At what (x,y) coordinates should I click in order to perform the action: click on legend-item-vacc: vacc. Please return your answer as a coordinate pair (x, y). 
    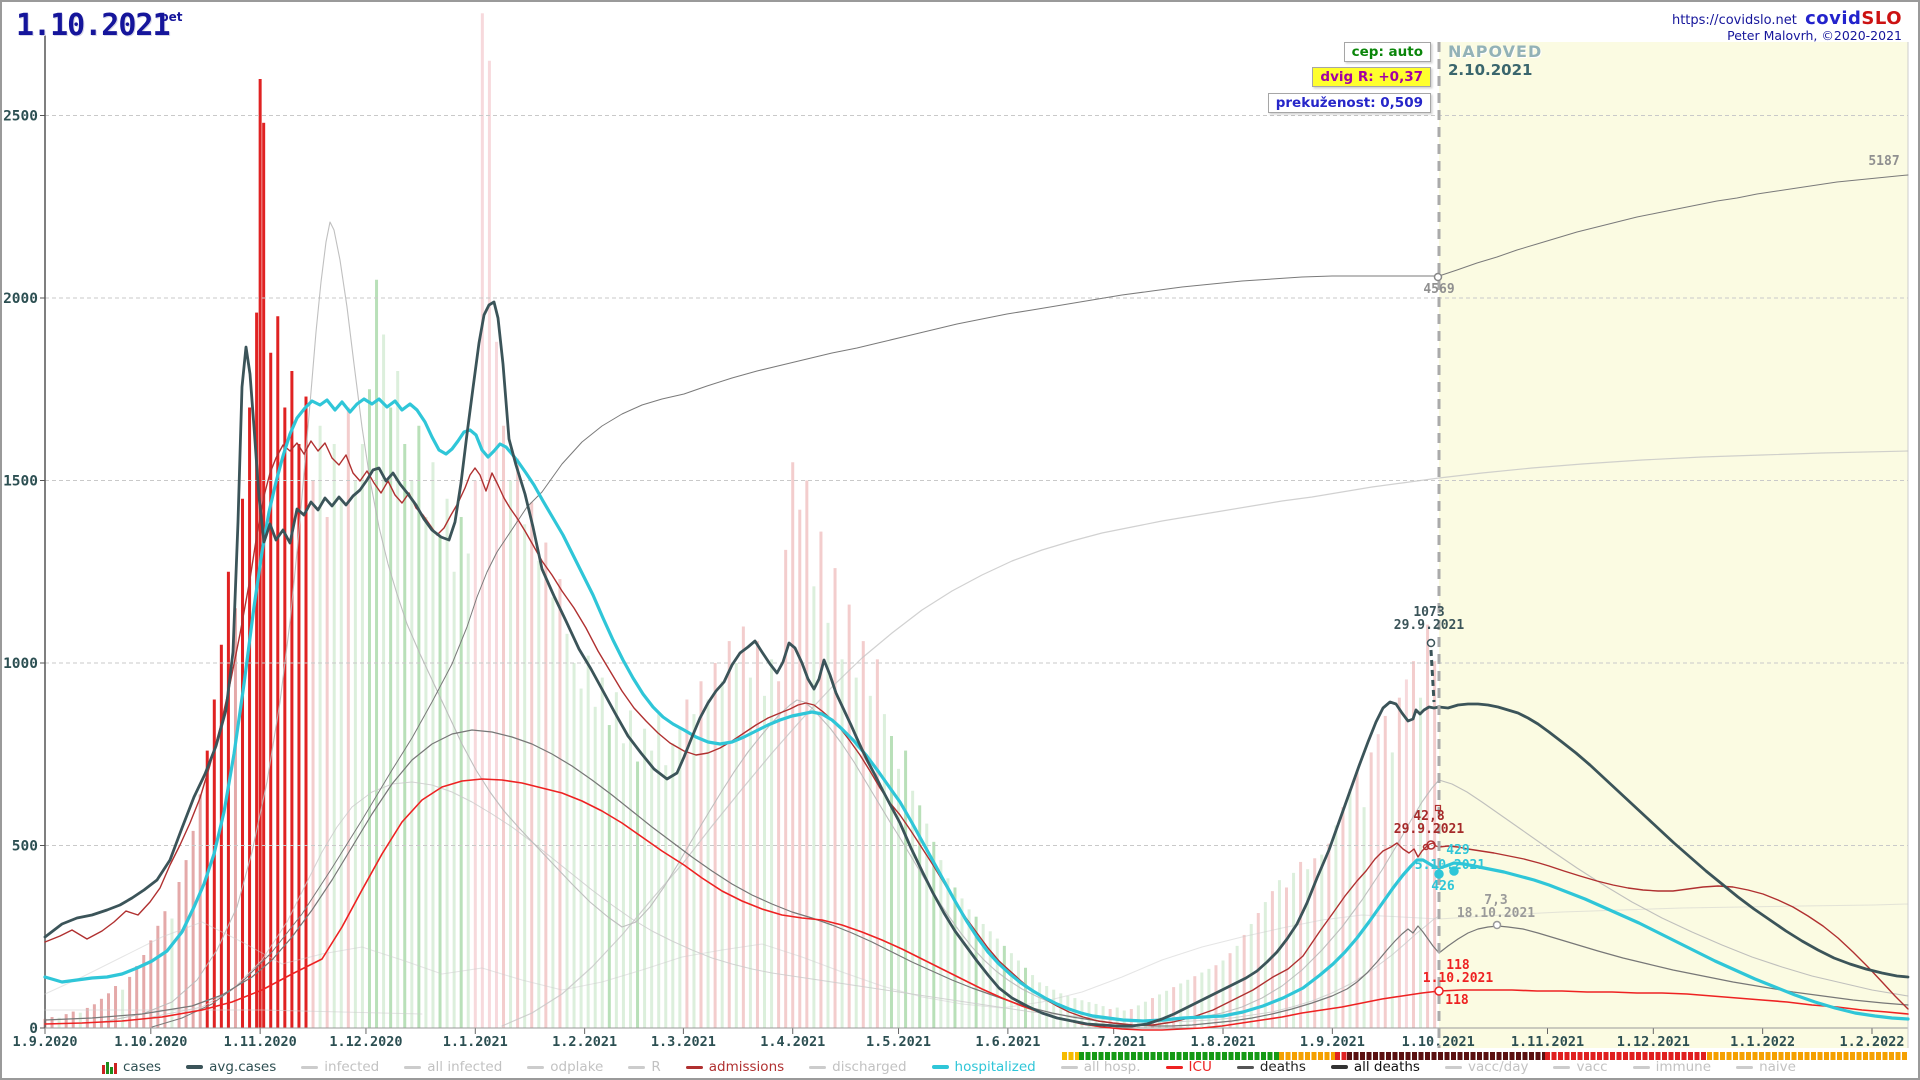
    Looking at the image, I should click on (1580, 1067).